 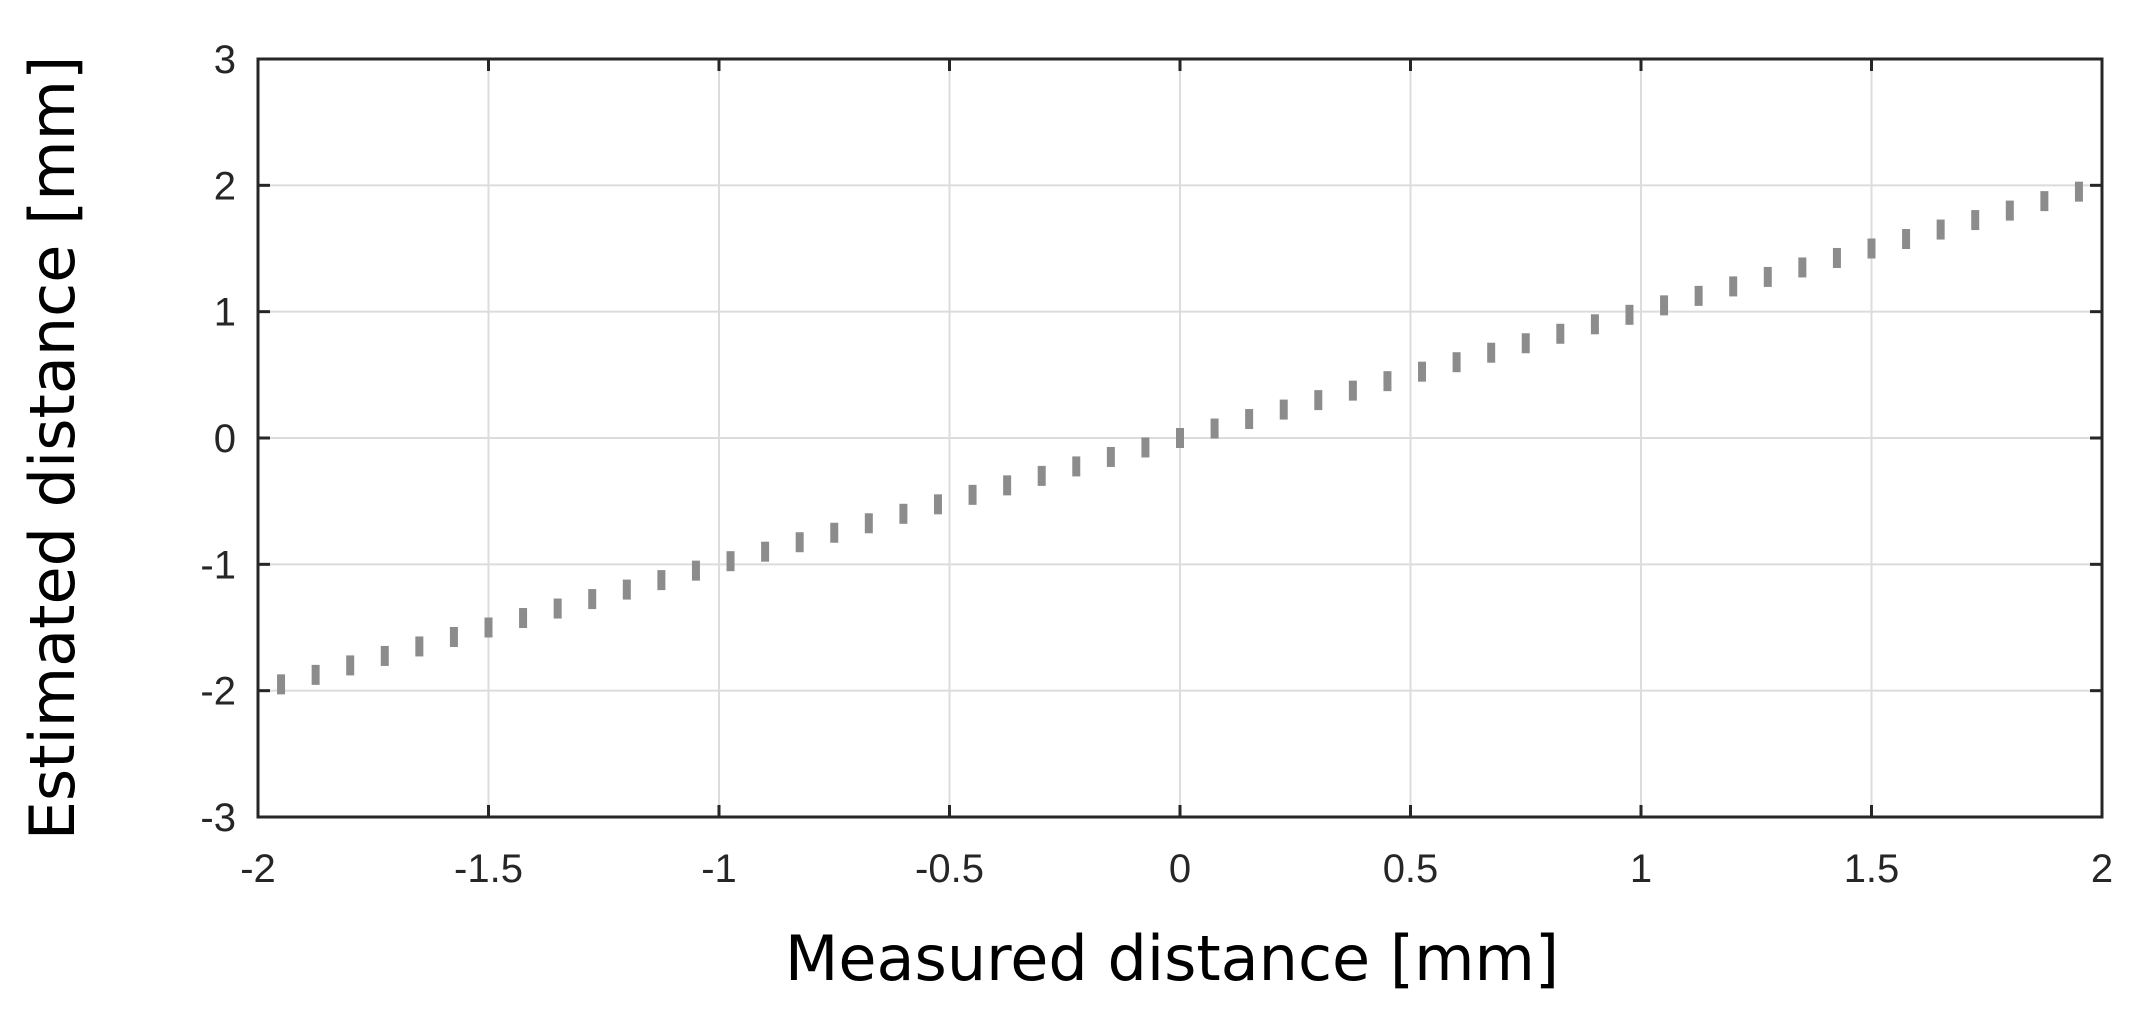 I want to click on x-tick-label: 2, so click(x=2102, y=869).